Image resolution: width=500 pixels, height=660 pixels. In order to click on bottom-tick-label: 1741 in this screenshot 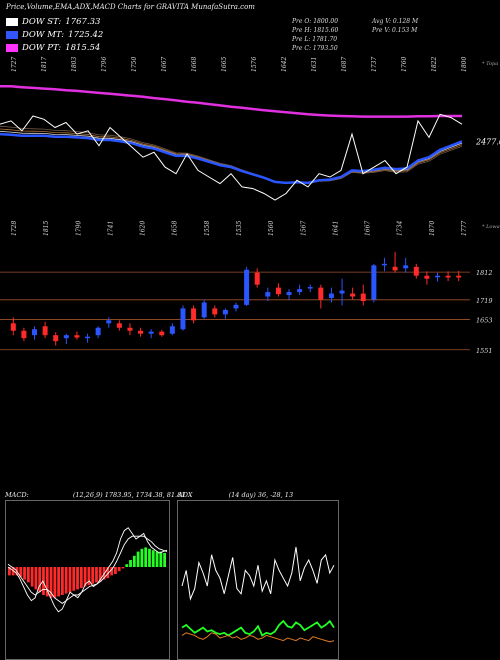, I will do `click(110, 228)`.